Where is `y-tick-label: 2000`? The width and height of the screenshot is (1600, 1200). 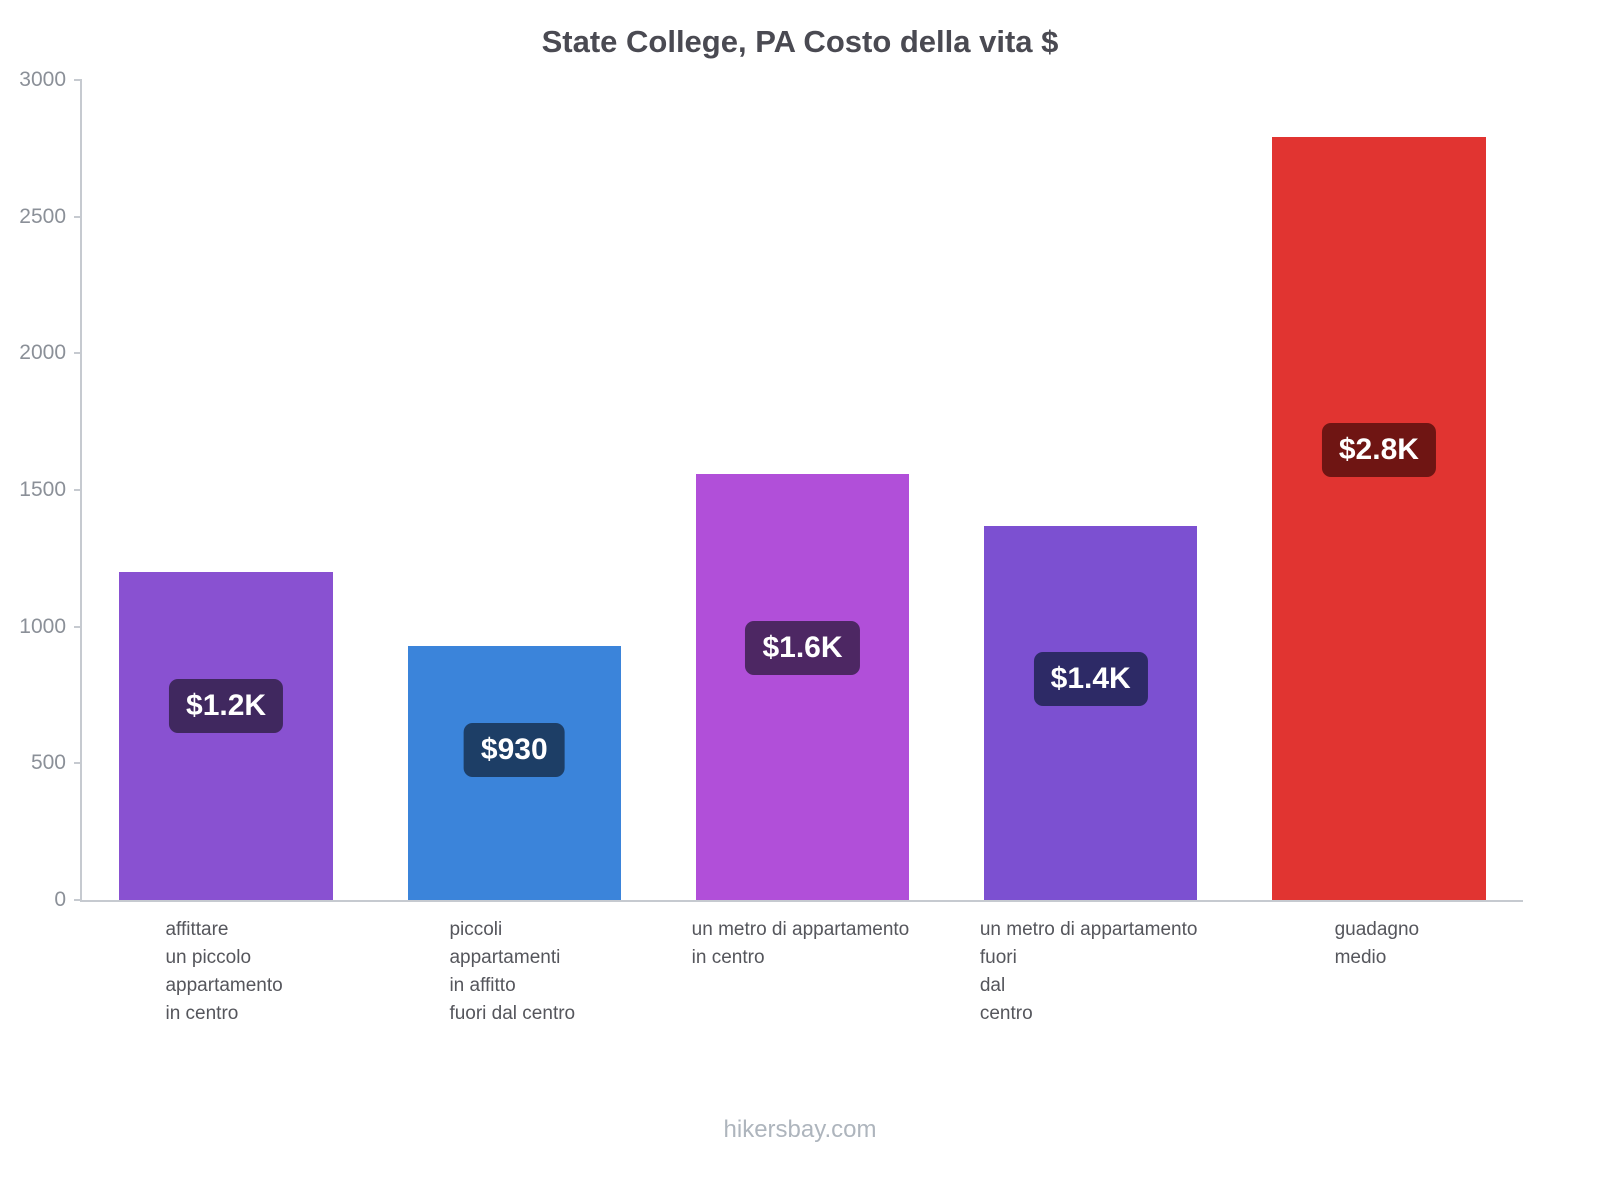 y-tick-label: 2000 is located at coordinates (42, 353).